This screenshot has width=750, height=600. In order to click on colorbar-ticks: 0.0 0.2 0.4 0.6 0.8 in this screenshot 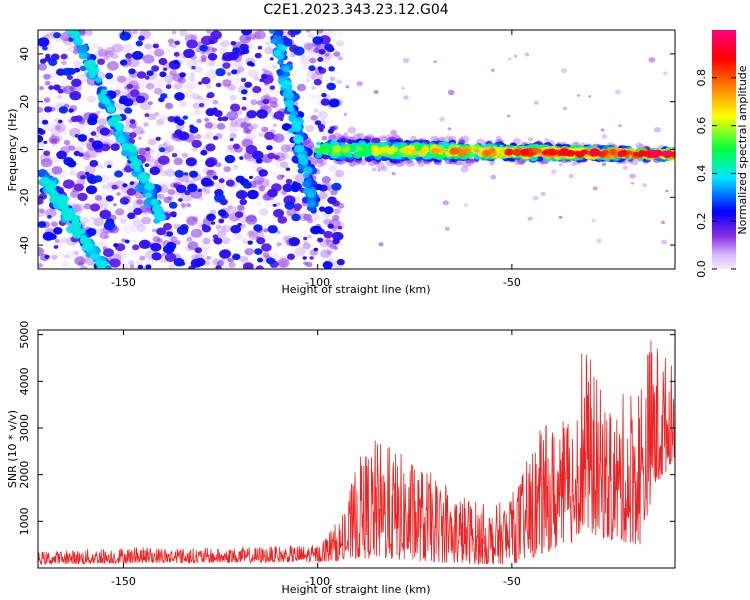, I will do `click(715, 173)`.